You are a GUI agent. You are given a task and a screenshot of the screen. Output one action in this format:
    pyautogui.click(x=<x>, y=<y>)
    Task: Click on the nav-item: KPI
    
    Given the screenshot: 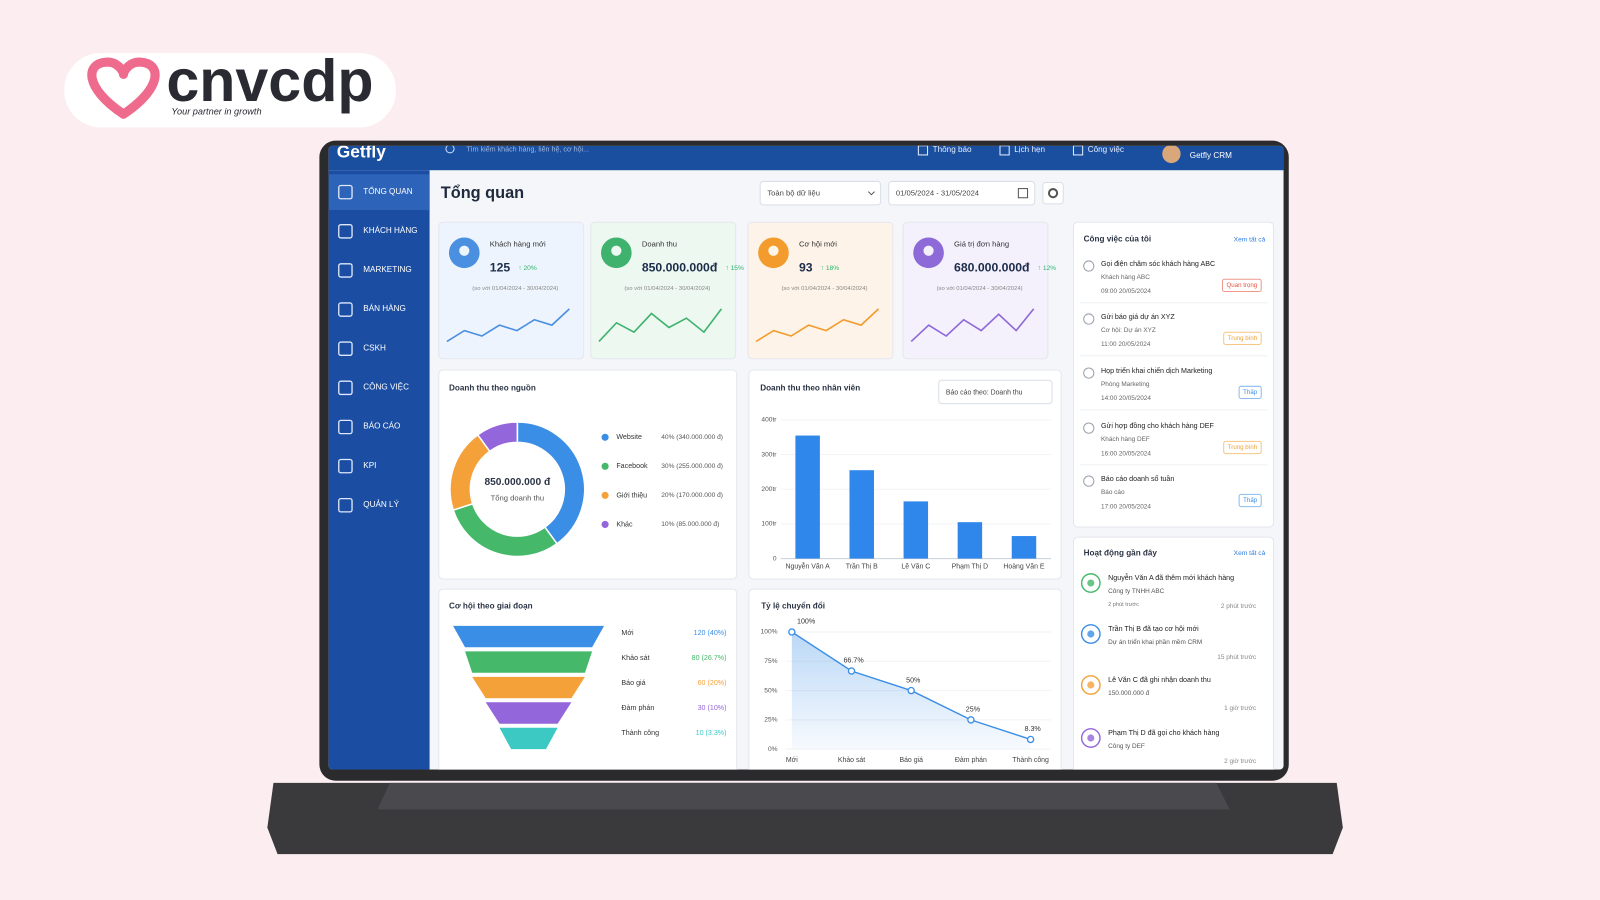 What is the action you would take?
    pyautogui.click(x=369, y=465)
    